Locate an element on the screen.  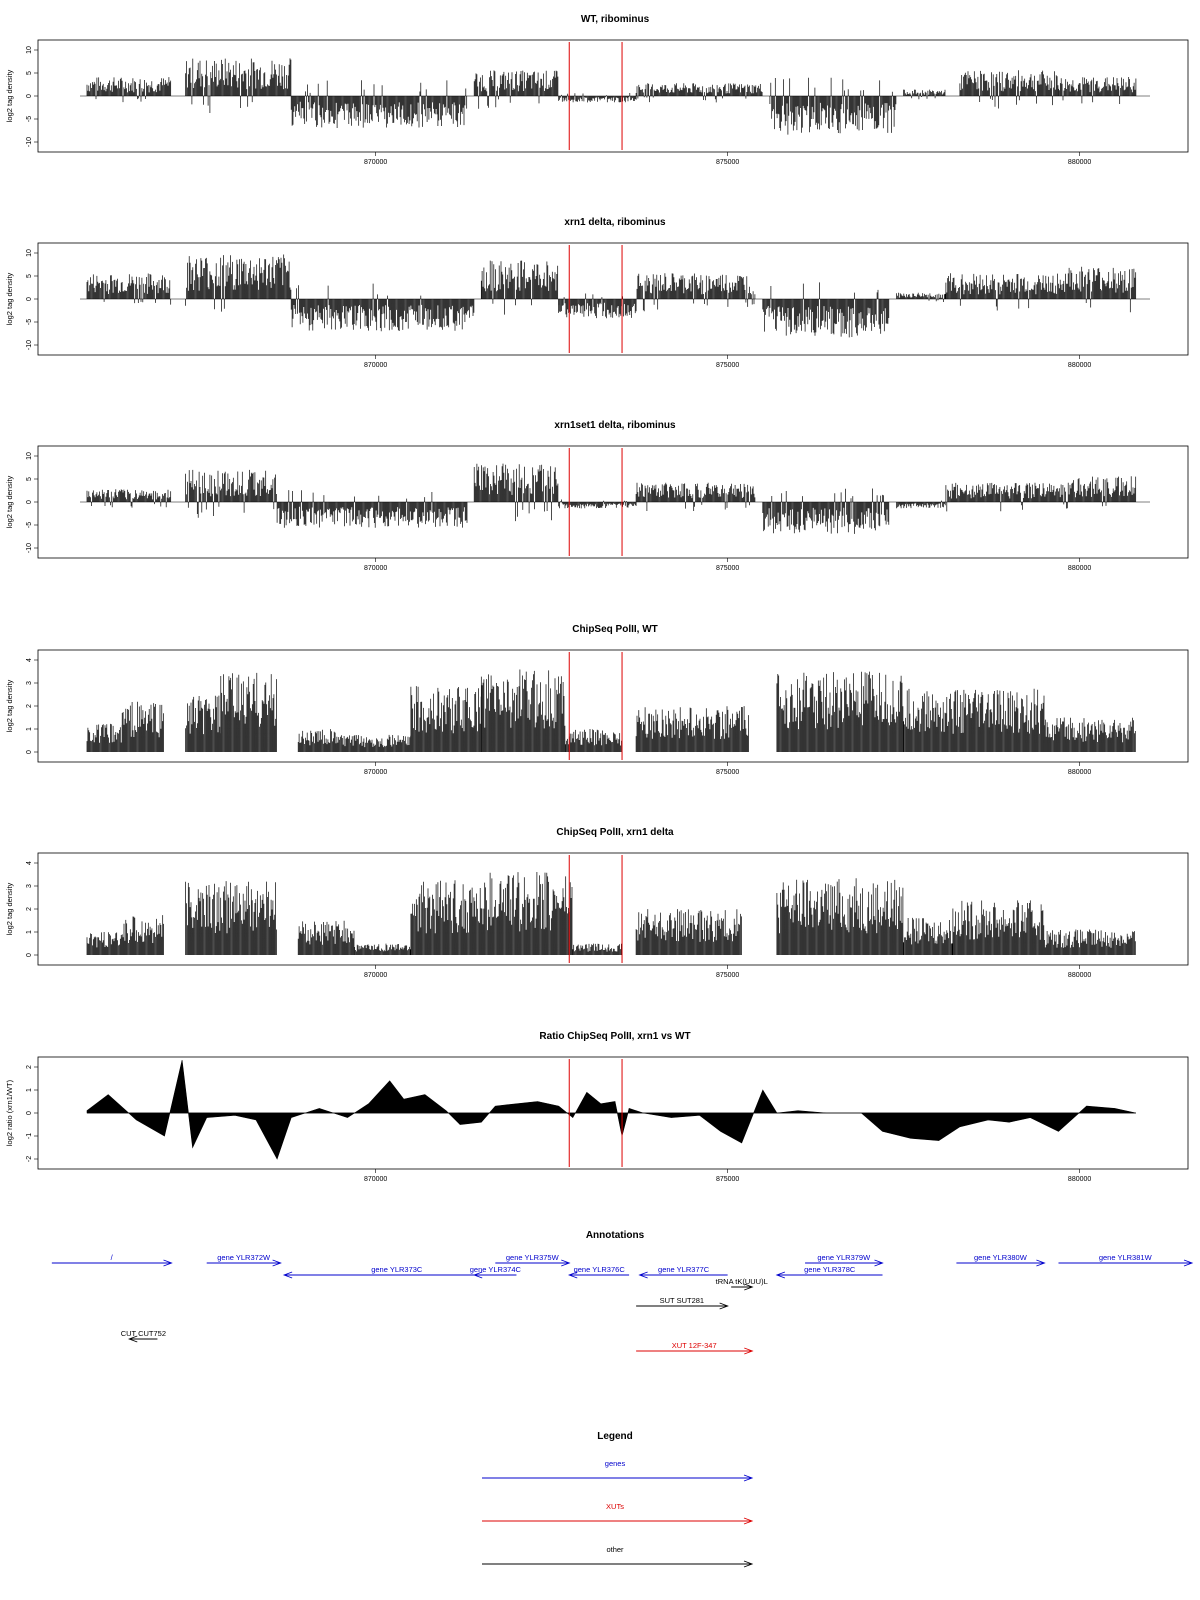
annotation-feature: SUT SUT281 is located at coordinates (682, 1303).